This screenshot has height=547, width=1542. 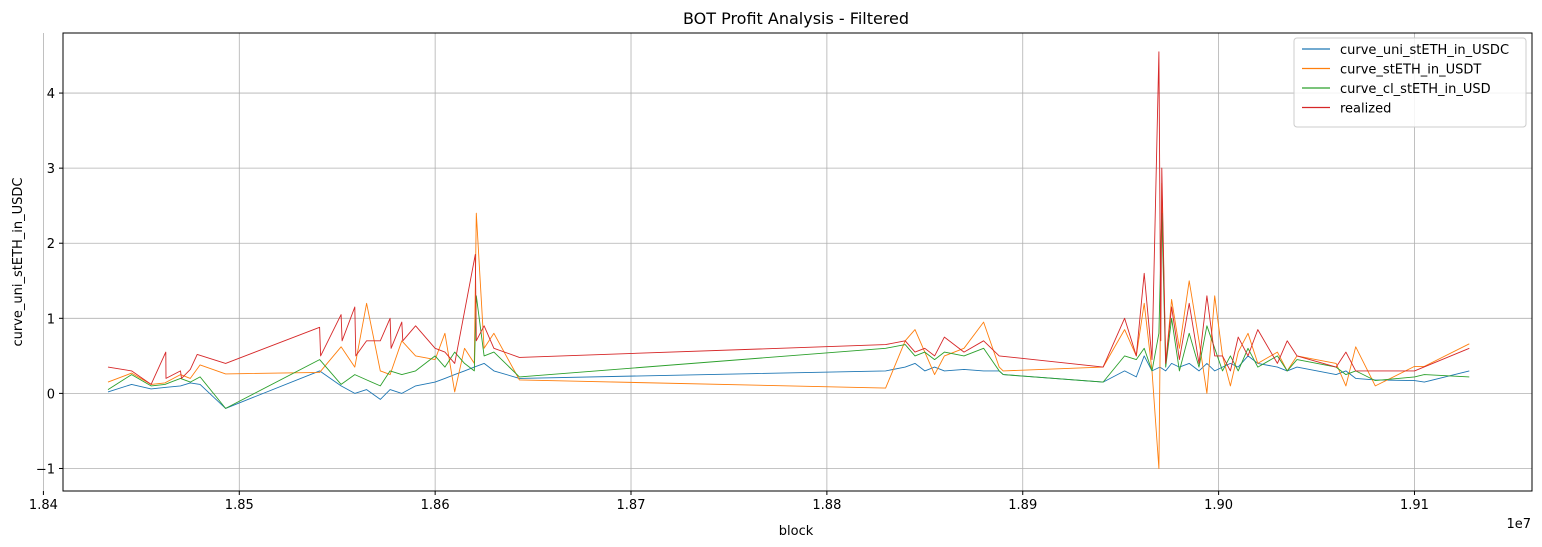 What do you see at coordinates (51, 244) in the screenshot?
I see `y-tick-label: 2` at bounding box center [51, 244].